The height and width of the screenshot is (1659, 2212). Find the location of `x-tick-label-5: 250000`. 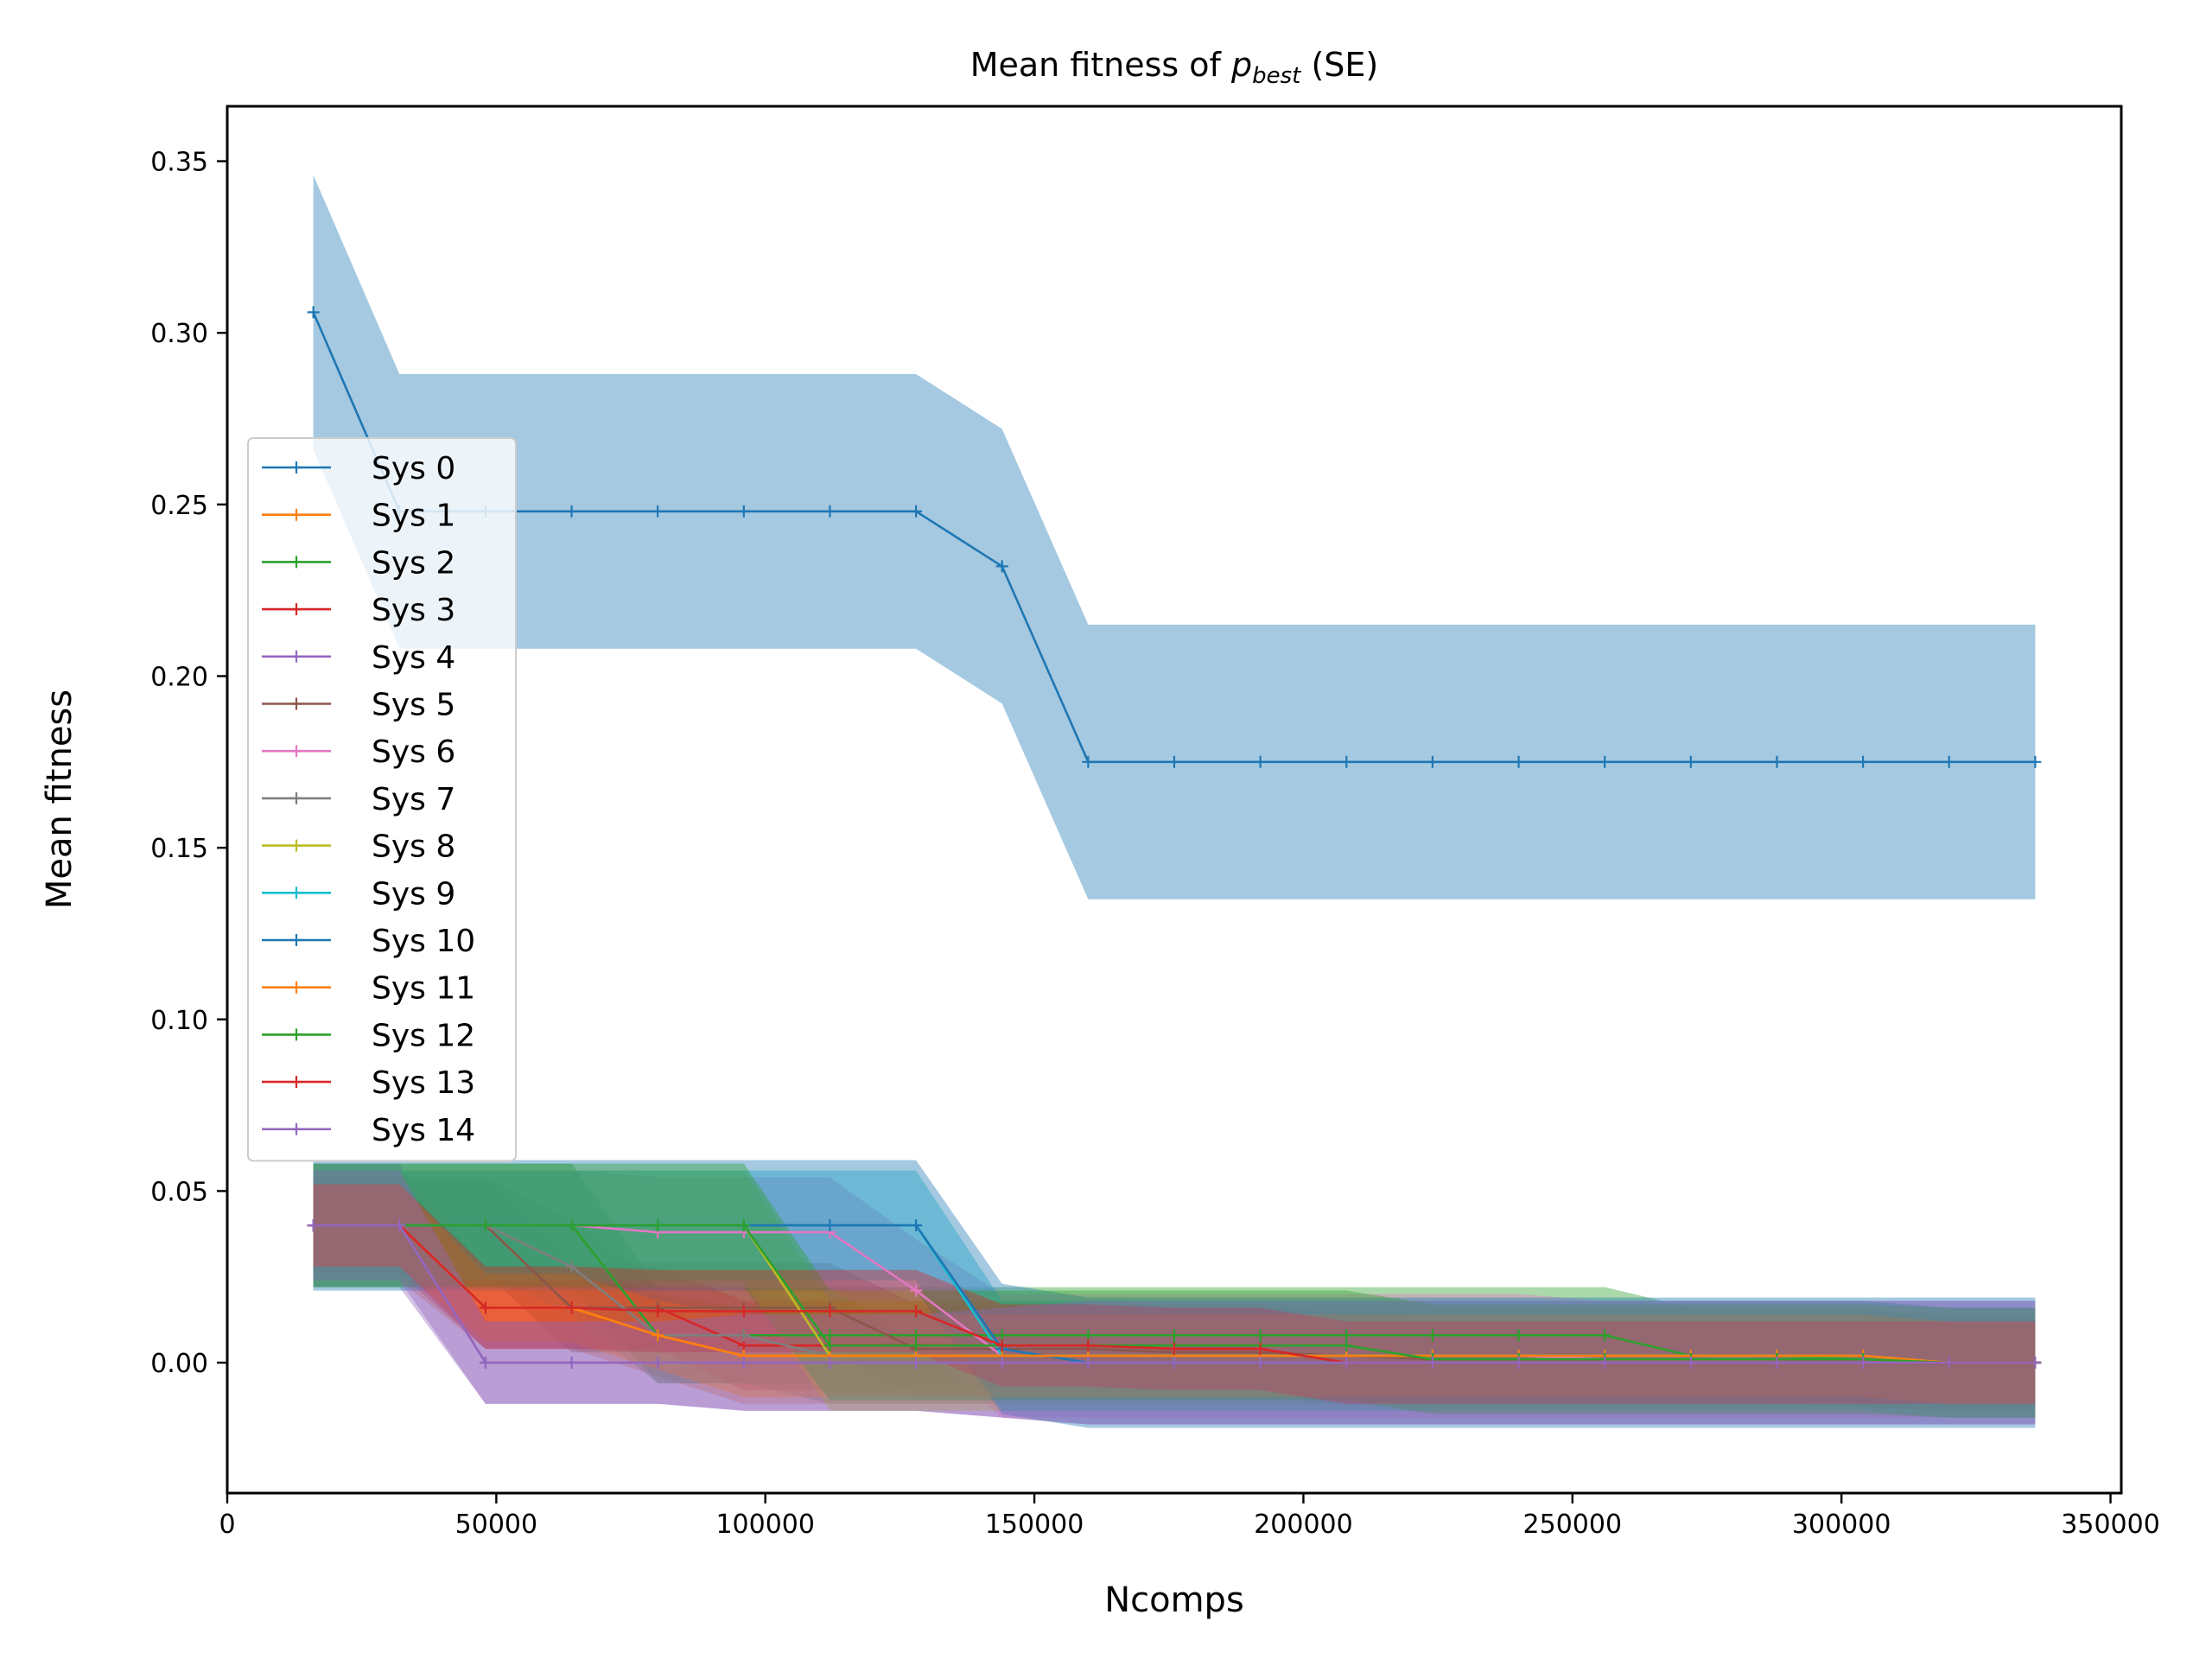

x-tick-label-5: 250000 is located at coordinates (1573, 1525).